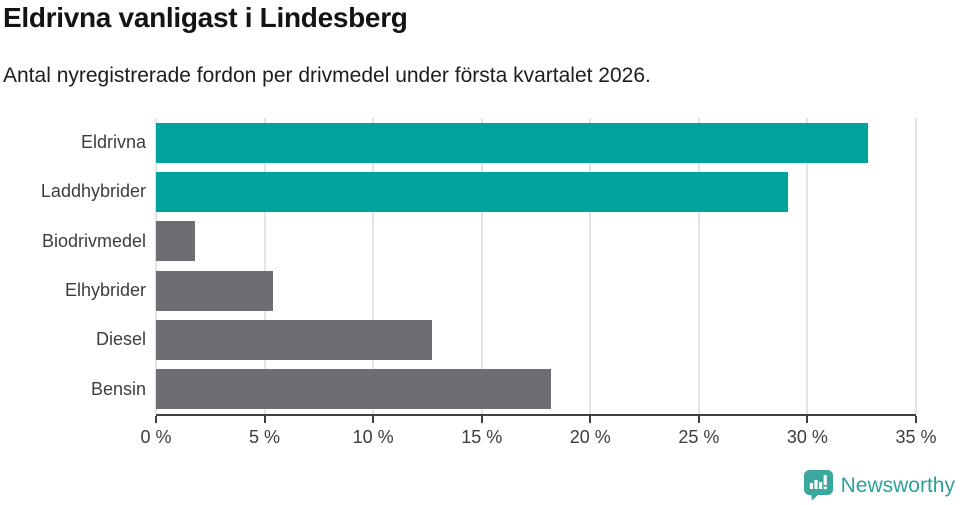 This screenshot has height=505, width=960. What do you see at coordinates (482, 437) in the screenshot?
I see `x-axis-tick-label: 15 %` at bounding box center [482, 437].